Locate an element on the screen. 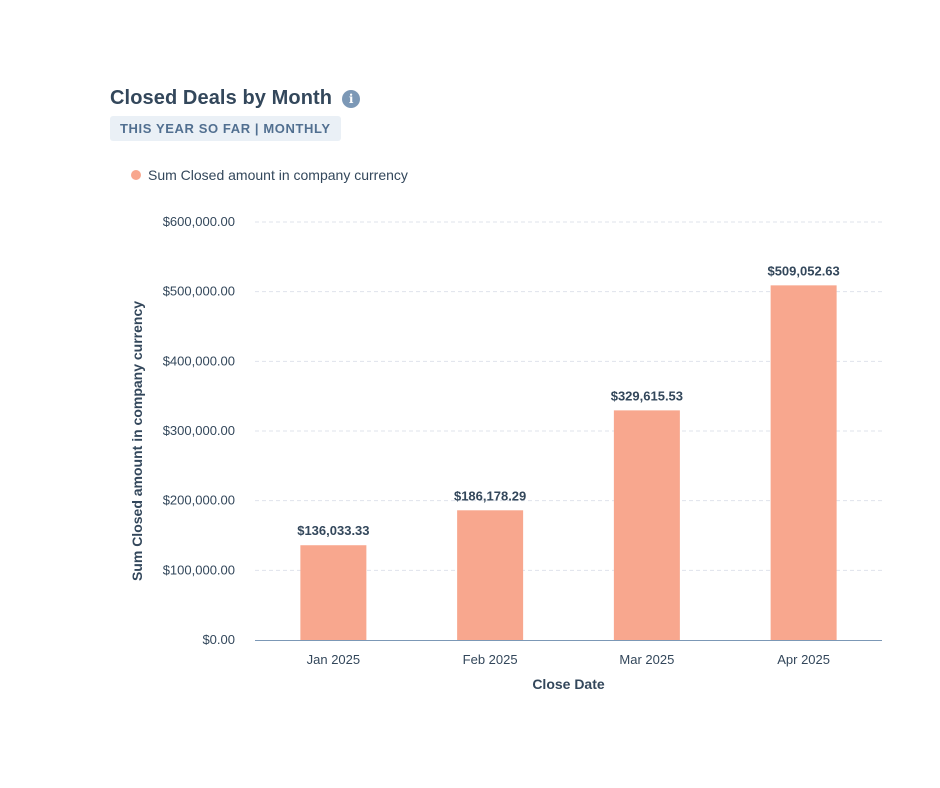 The image size is (940, 788). y-tick-label: $500,000.00 is located at coordinates (199, 291).